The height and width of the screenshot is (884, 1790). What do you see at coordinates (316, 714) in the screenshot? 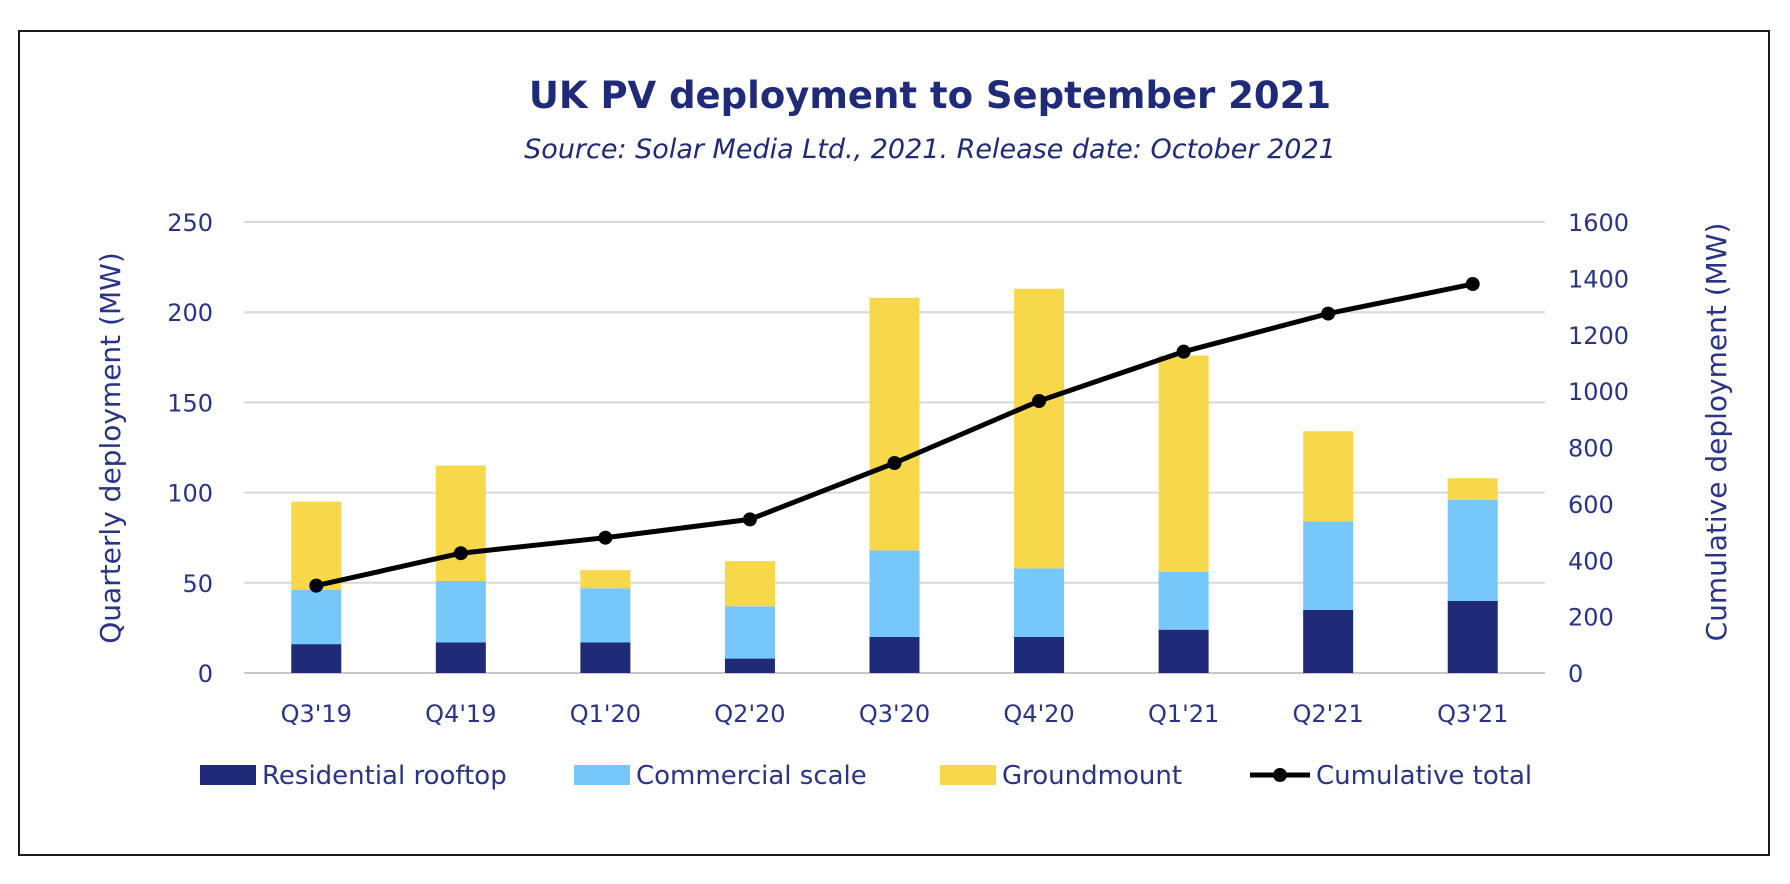
I see `x-tick-label: Q3'19` at bounding box center [316, 714].